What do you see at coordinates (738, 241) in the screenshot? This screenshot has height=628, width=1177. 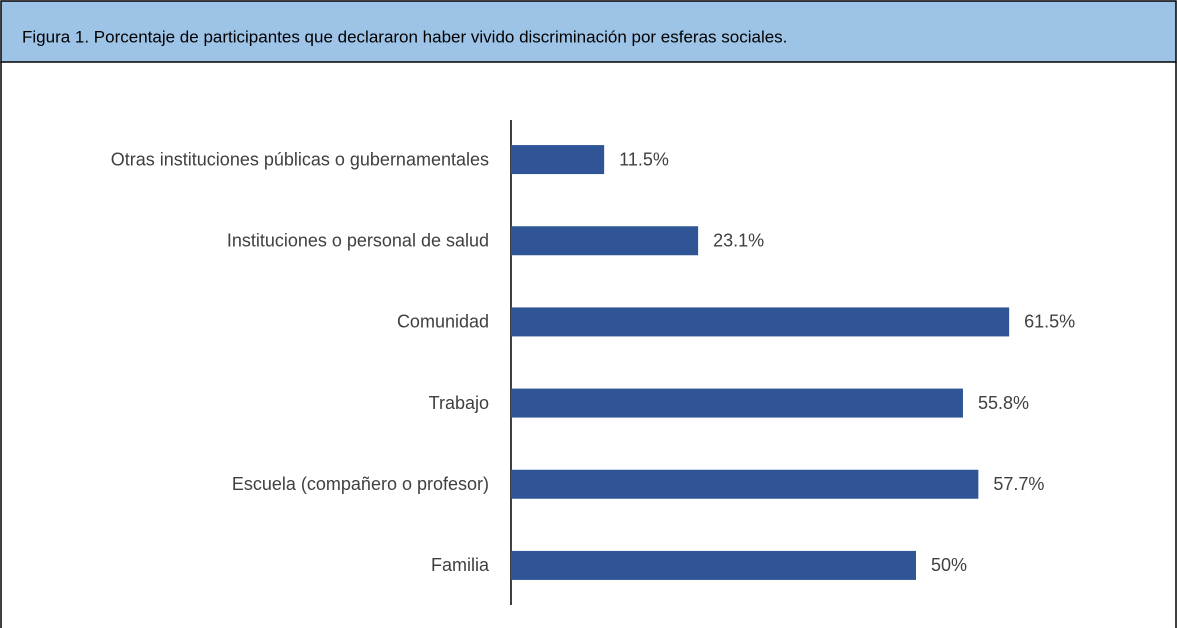 I see `data-label: 23.1%` at bounding box center [738, 241].